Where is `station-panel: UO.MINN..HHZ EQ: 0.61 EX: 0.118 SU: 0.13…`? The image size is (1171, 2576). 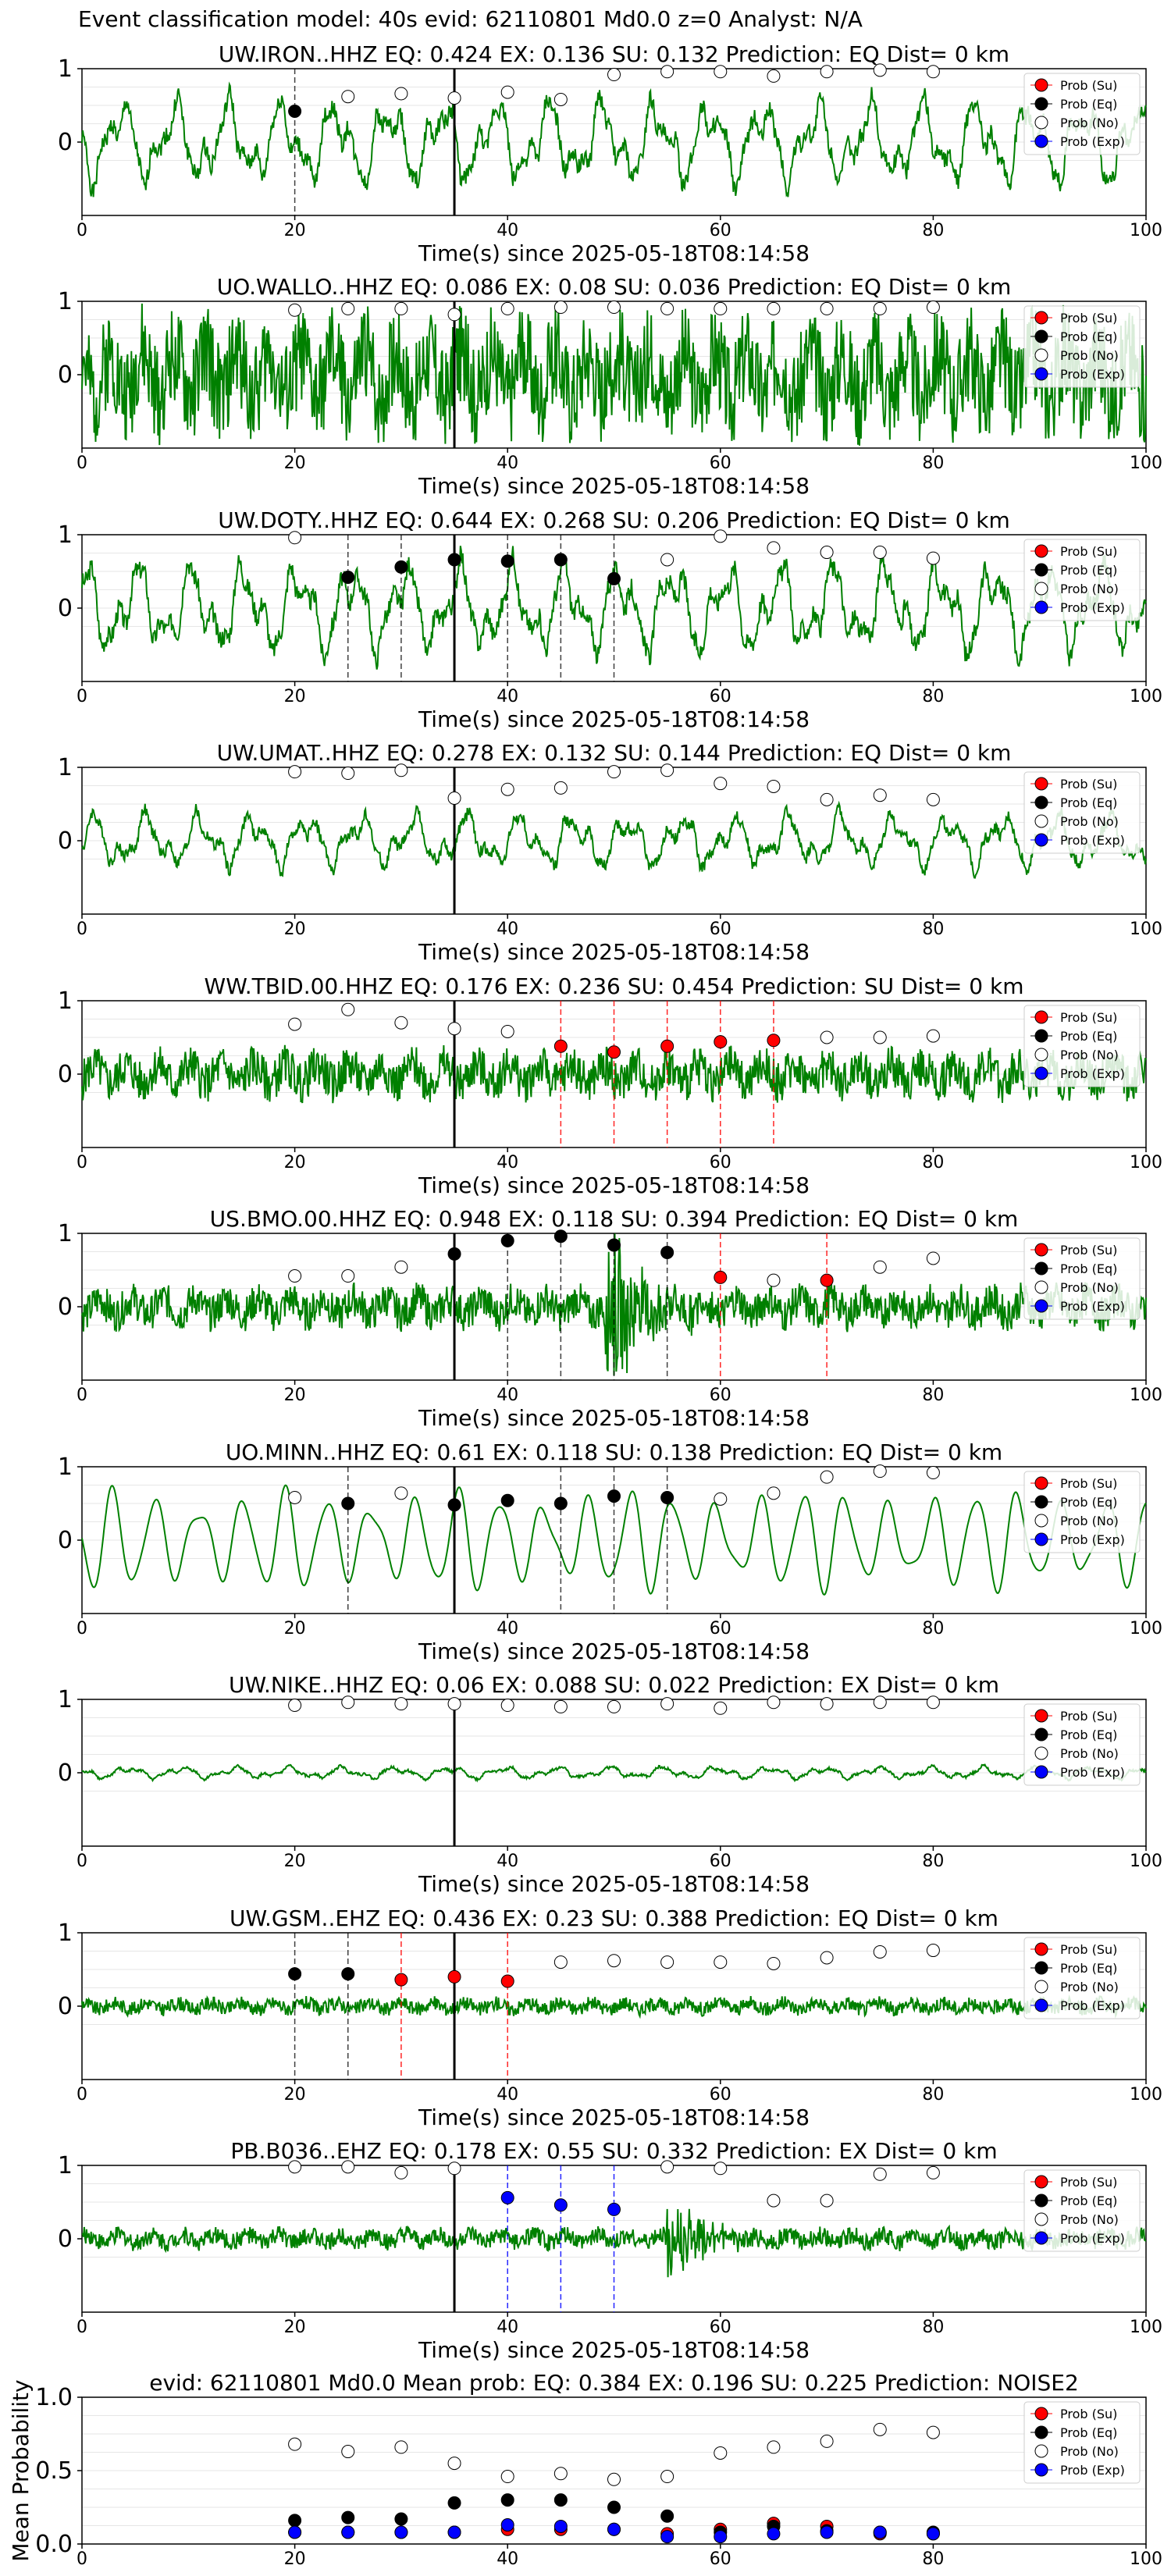 station-panel: UO.MINN..HHZ EQ: 0.61 EX: 0.118 SU: 0.13… is located at coordinates (610, 1551).